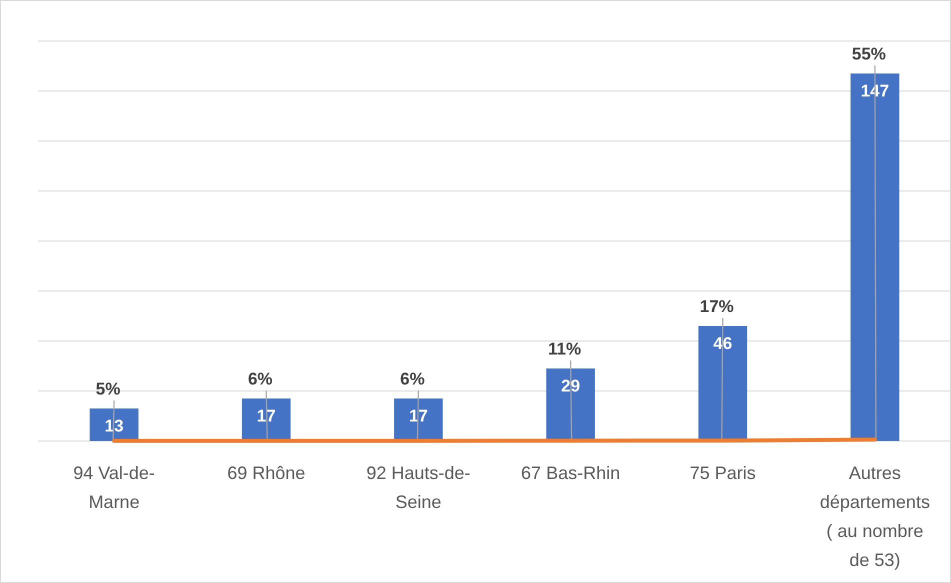 The image size is (951, 583). I want to click on data-label: 29, so click(570, 386).